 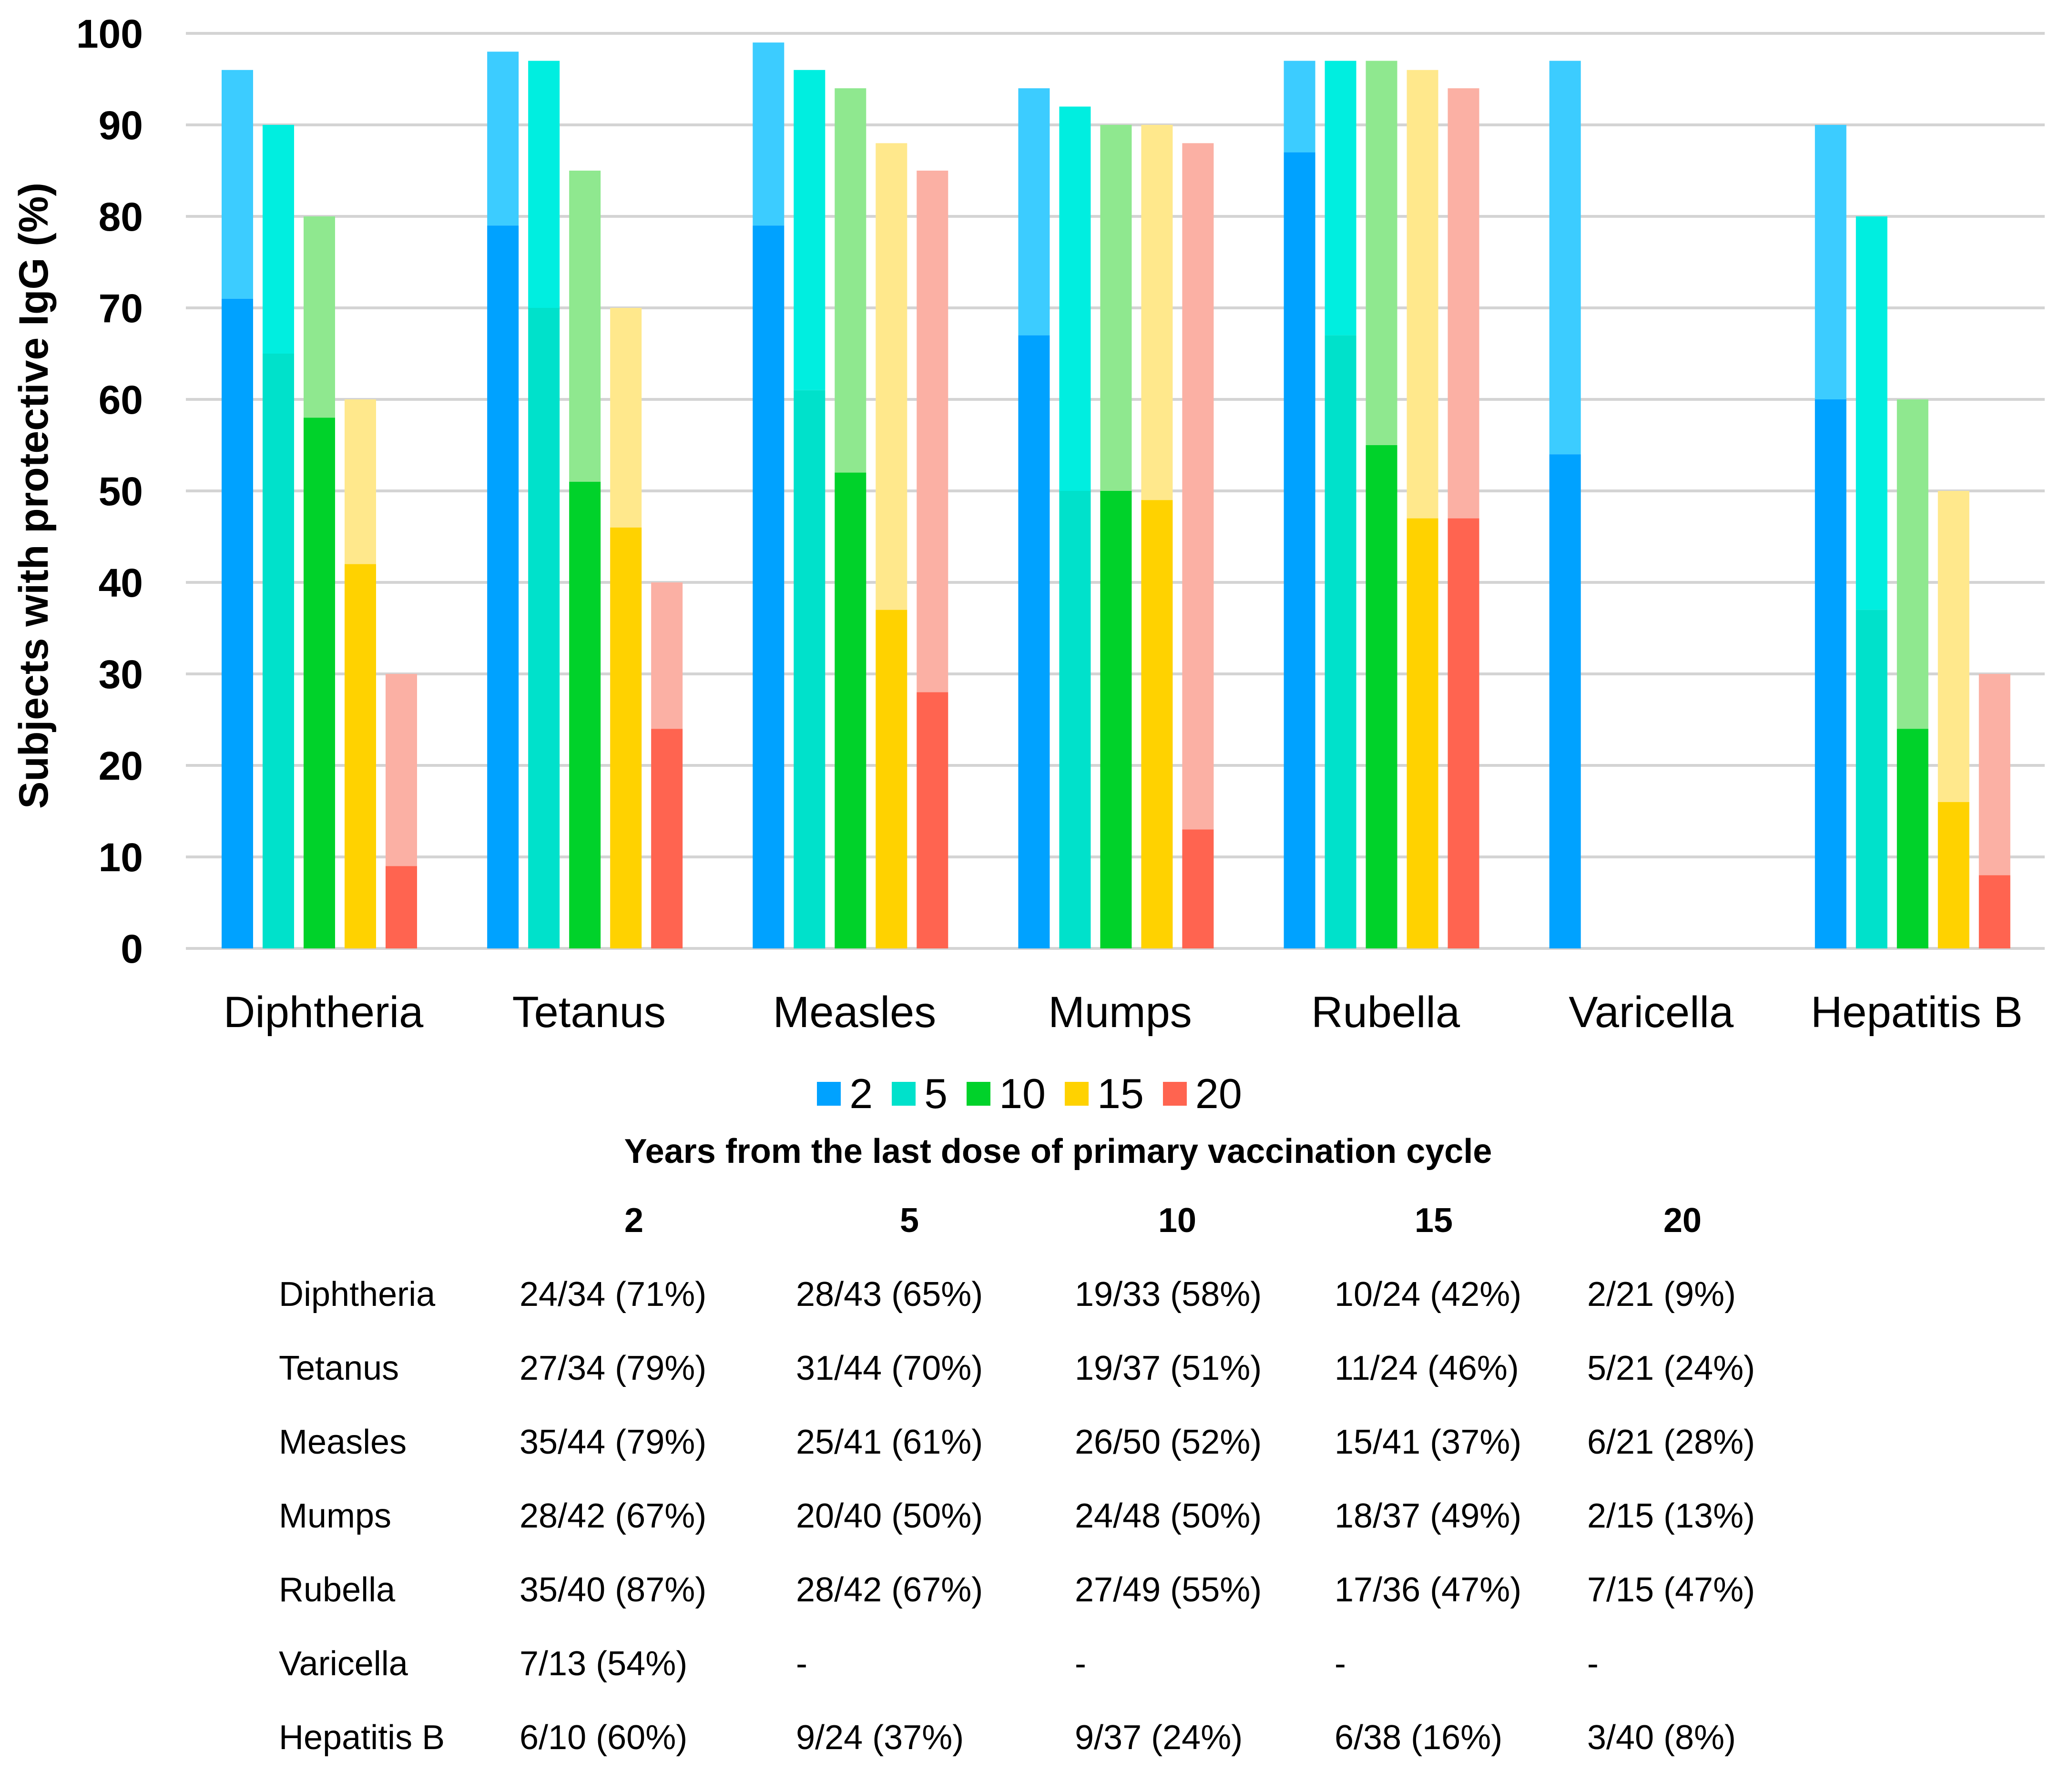 I want to click on legend-label: 10, so click(x=1022, y=1093).